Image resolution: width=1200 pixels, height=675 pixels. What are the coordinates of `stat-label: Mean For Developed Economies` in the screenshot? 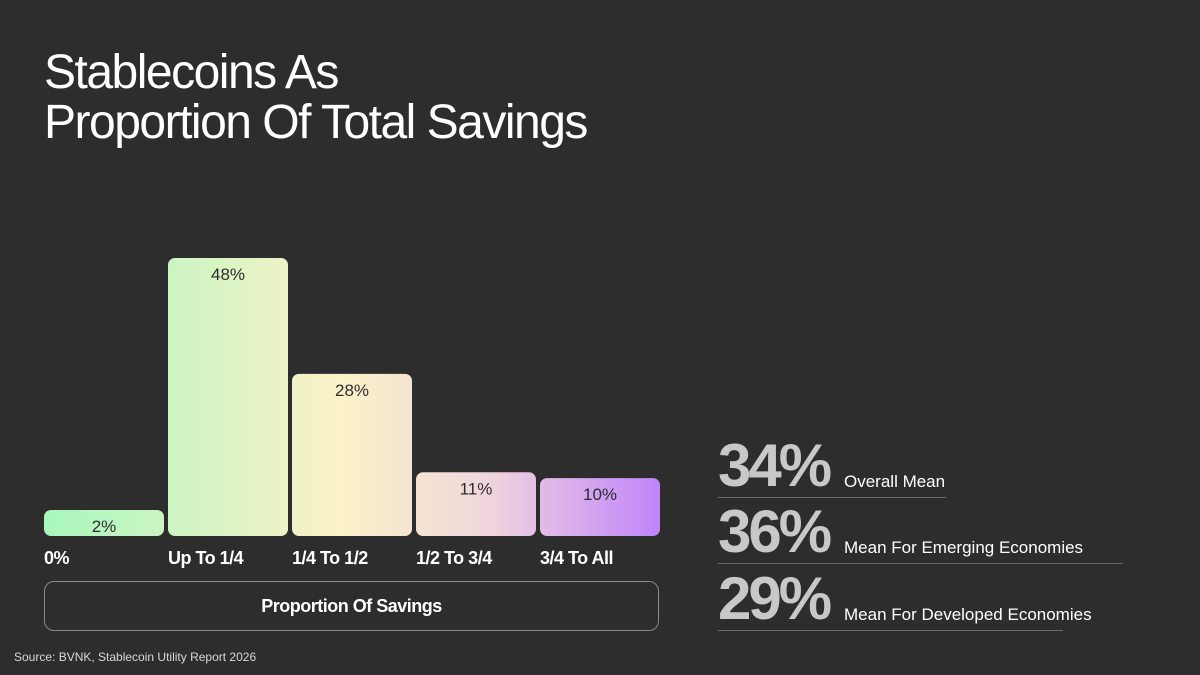 It's located at (968, 614).